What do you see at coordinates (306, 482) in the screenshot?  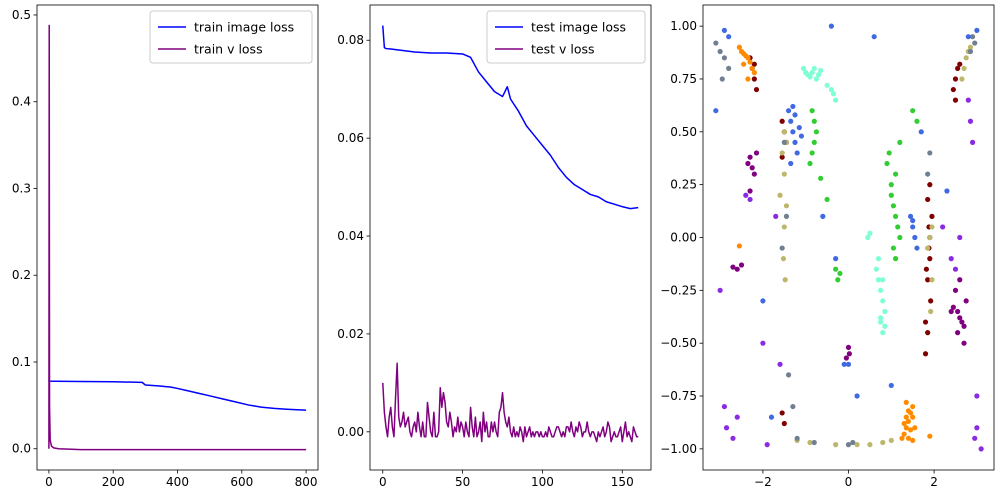 I see `x-tick-label: 800` at bounding box center [306, 482].